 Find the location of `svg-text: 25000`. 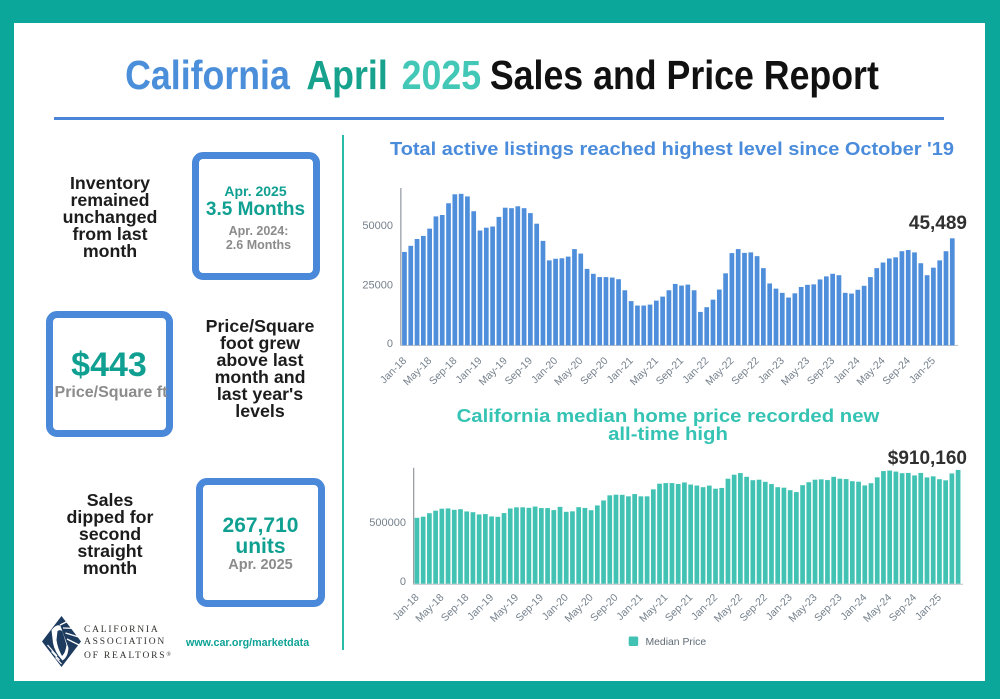

svg-text: 25000 is located at coordinates (377, 285).